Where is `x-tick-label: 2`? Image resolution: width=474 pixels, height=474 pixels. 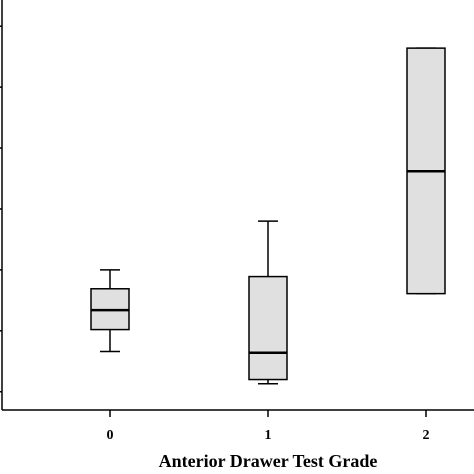
x-tick-label: 2 is located at coordinates (426, 435).